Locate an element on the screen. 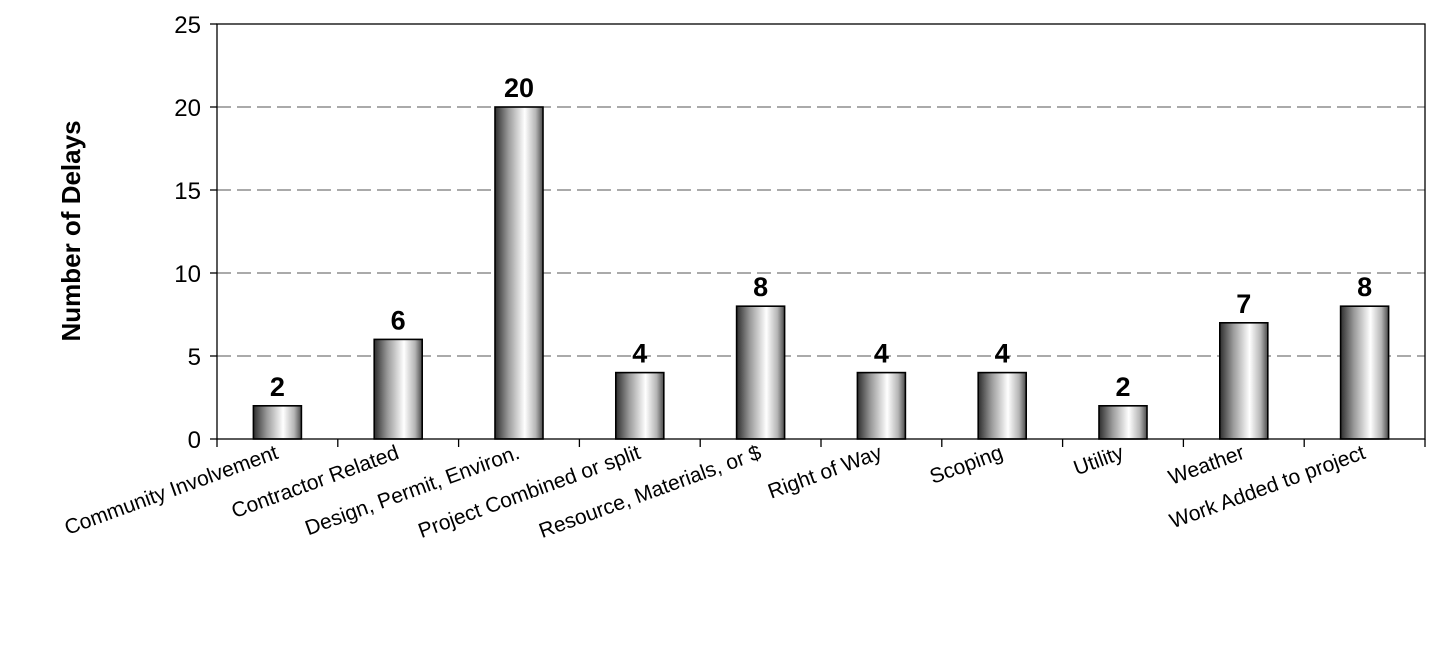 This screenshot has width=1430, height=646. x-category-label: Right of Way is located at coordinates (825, 472).